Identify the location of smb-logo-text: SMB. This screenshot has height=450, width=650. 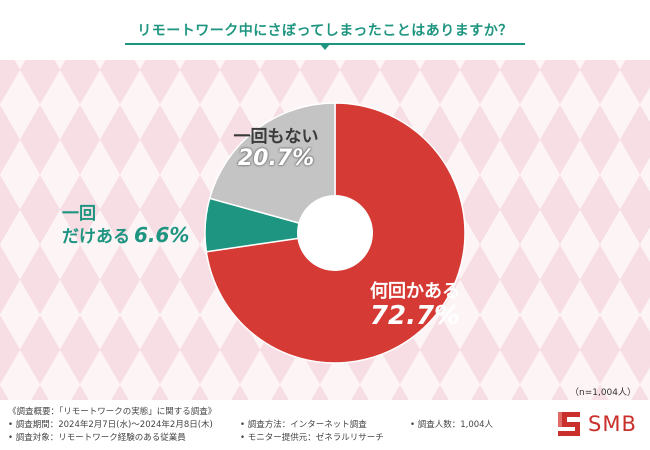
(612, 424).